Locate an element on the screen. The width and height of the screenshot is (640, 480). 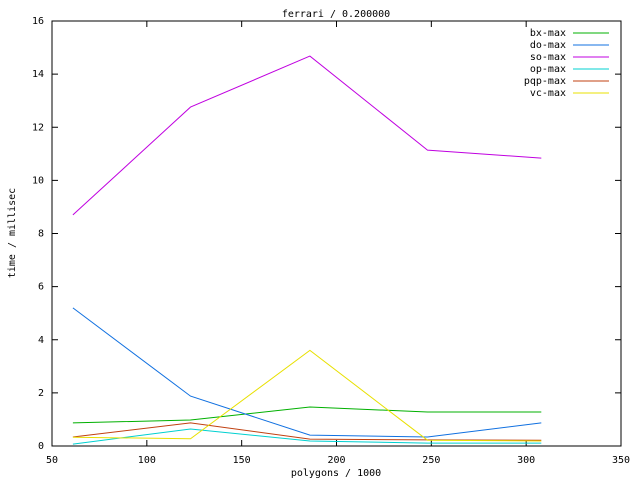
y-axis-label: time / millisec is located at coordinates (12, 233).